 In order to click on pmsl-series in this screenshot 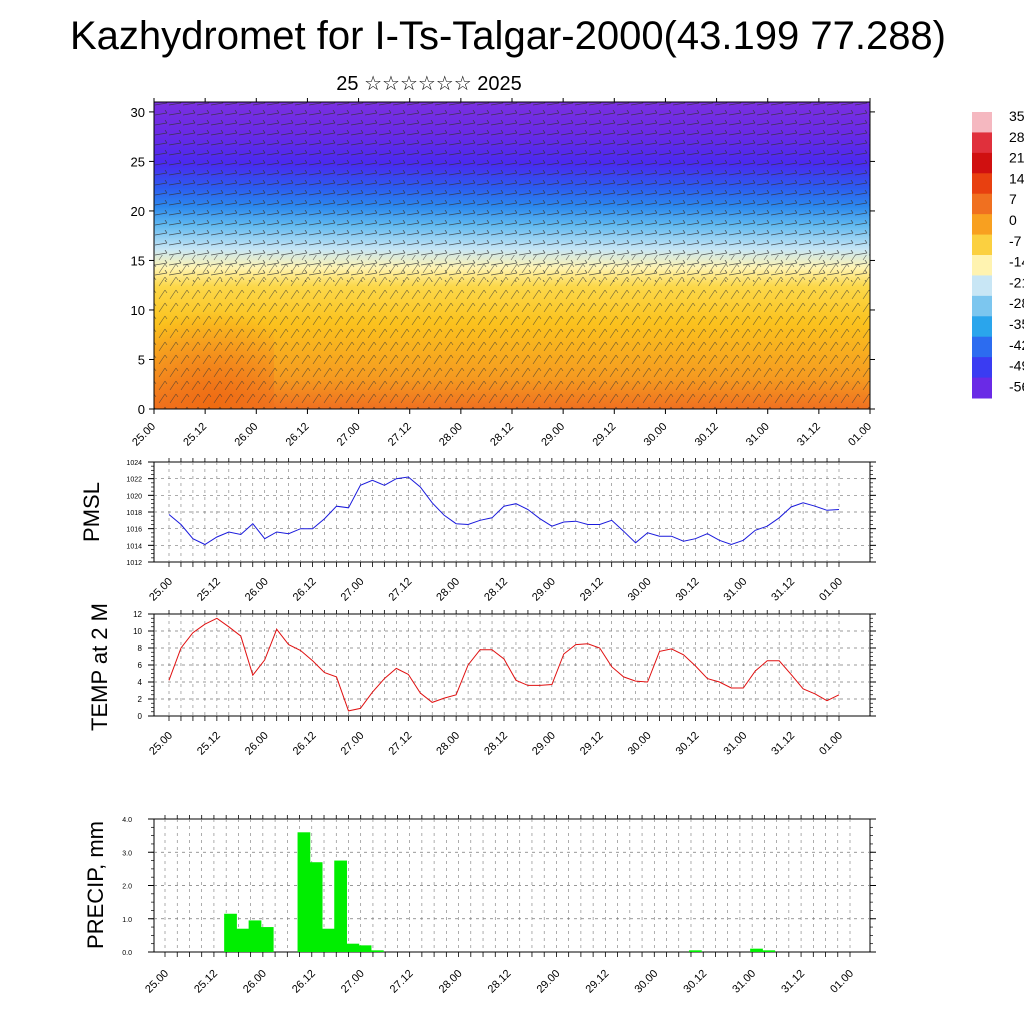, I will do `click(504, 511)`.